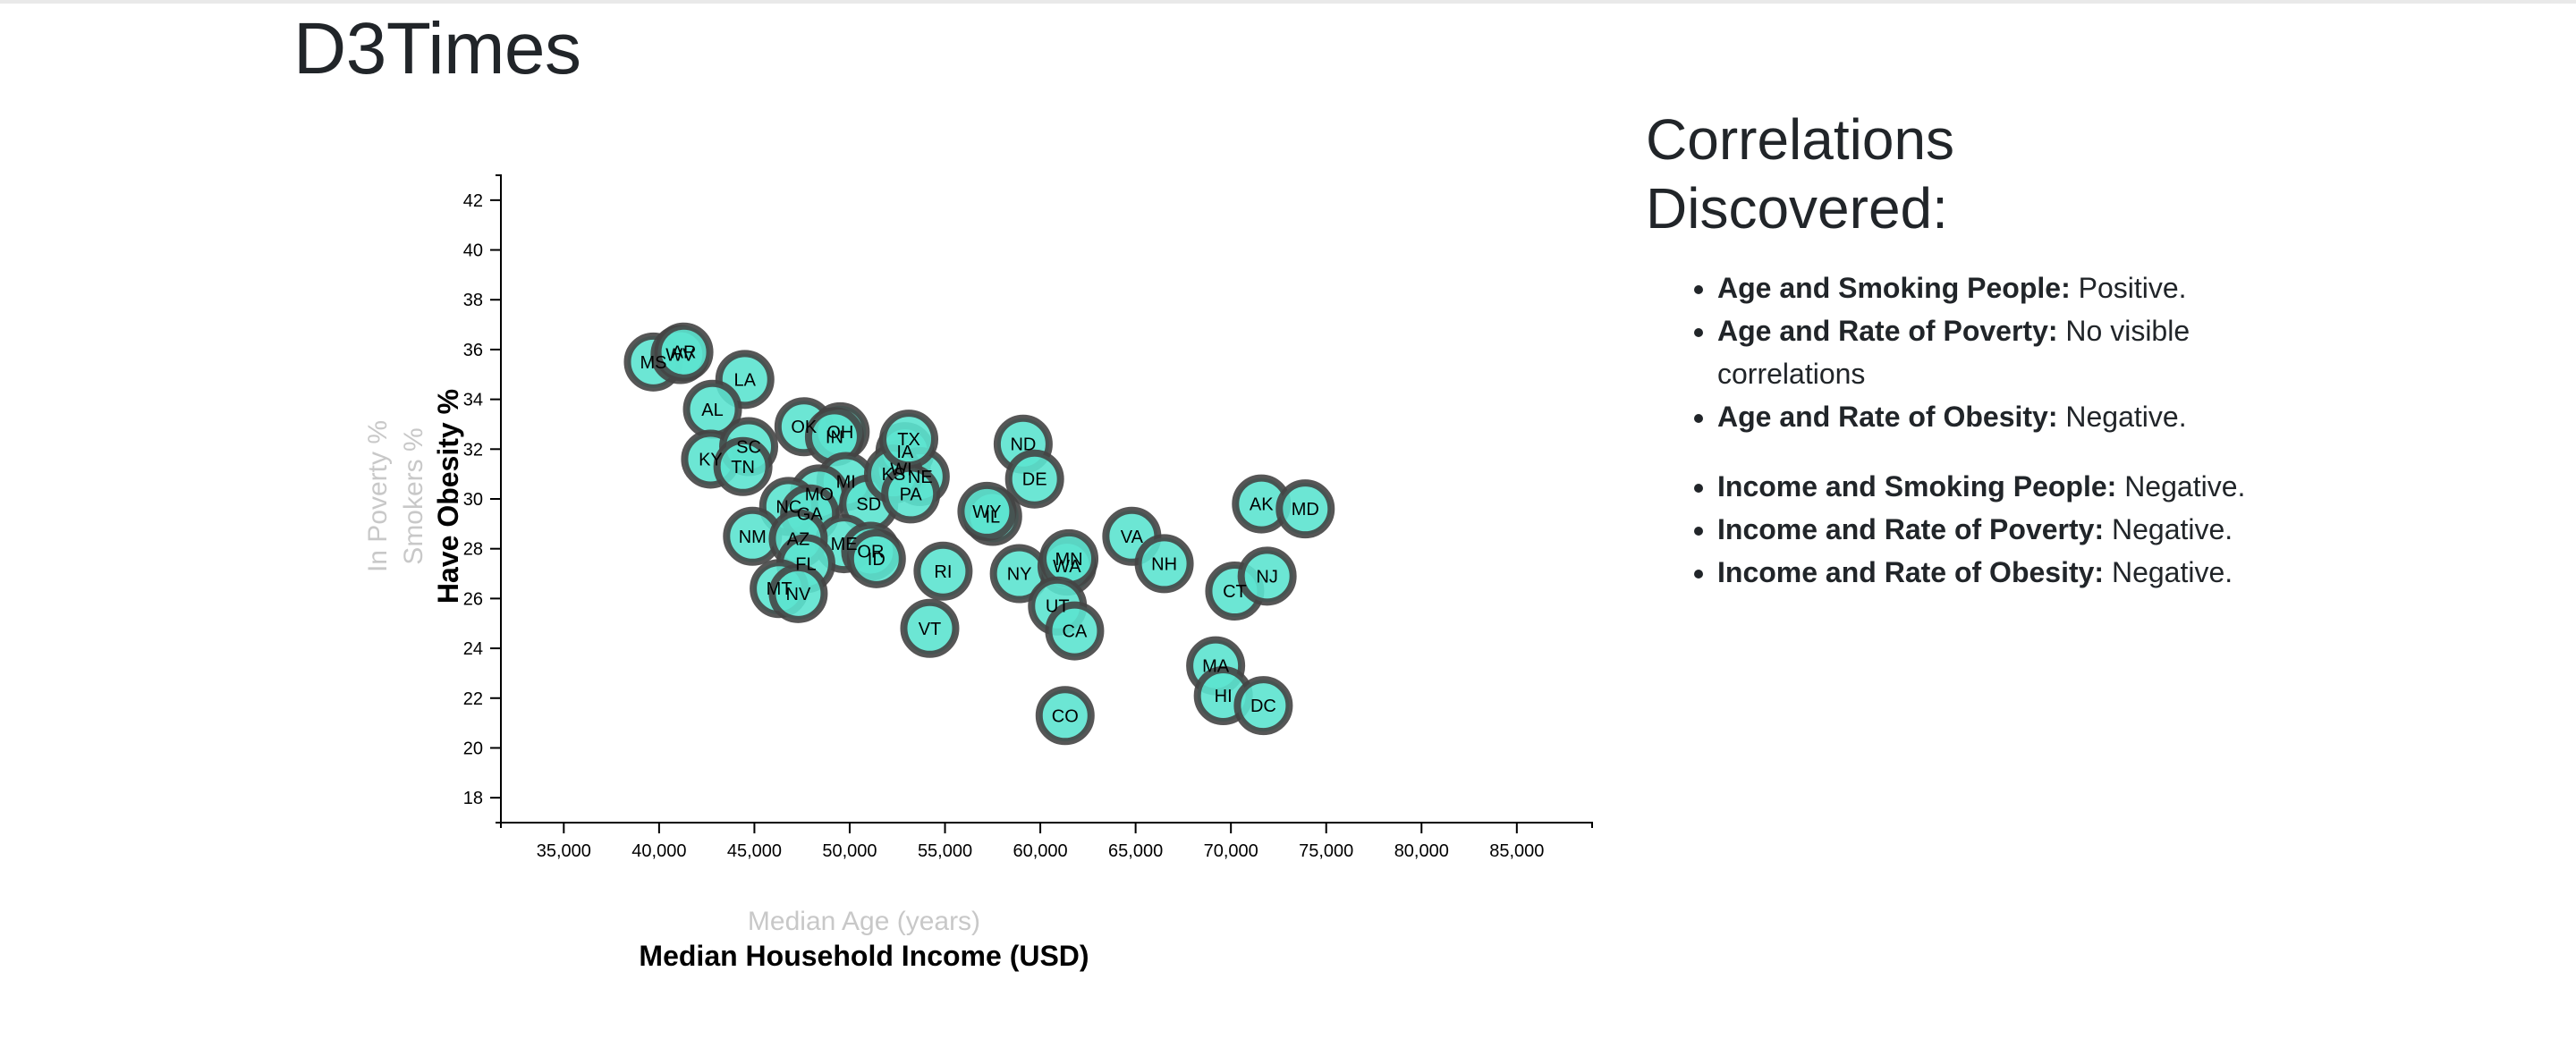  I want to click on data-point-ri, so click(943, 571).